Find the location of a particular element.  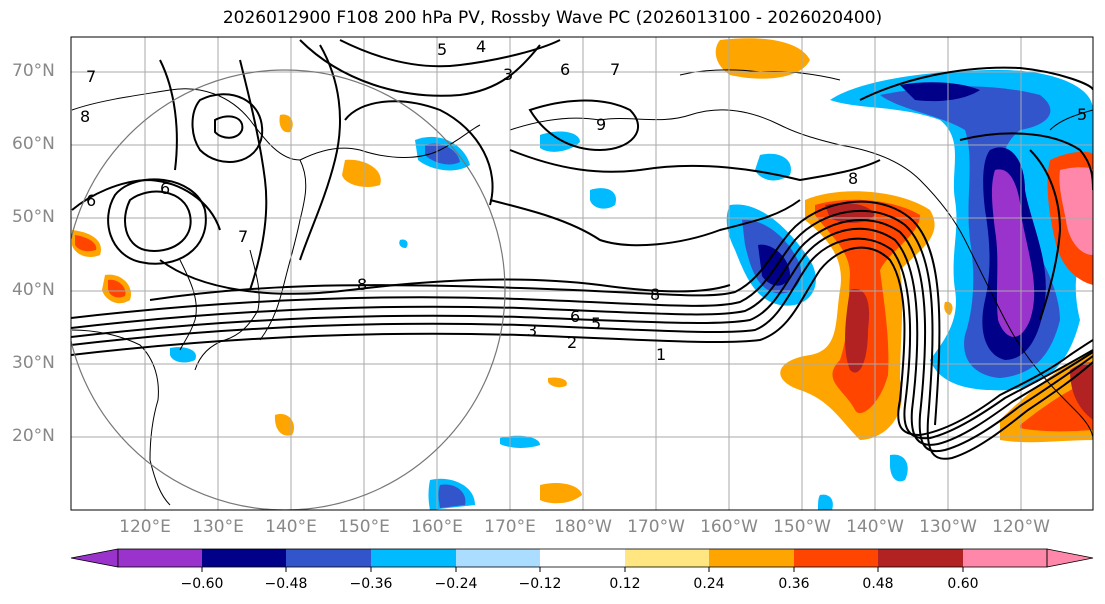

colorbar is located at coordinates (582, 560).